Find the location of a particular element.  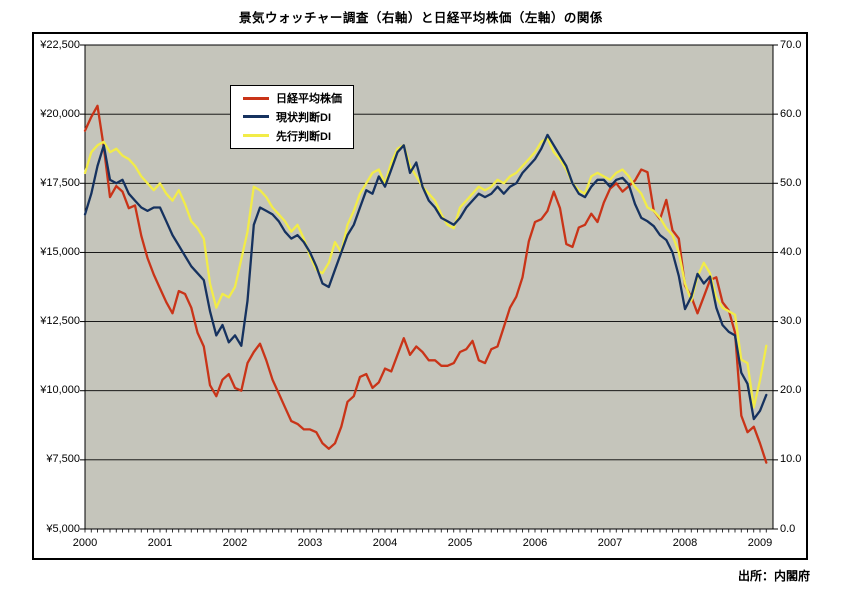

legend-item-senko: 先行判断DI is located at coordinates (292, 136).